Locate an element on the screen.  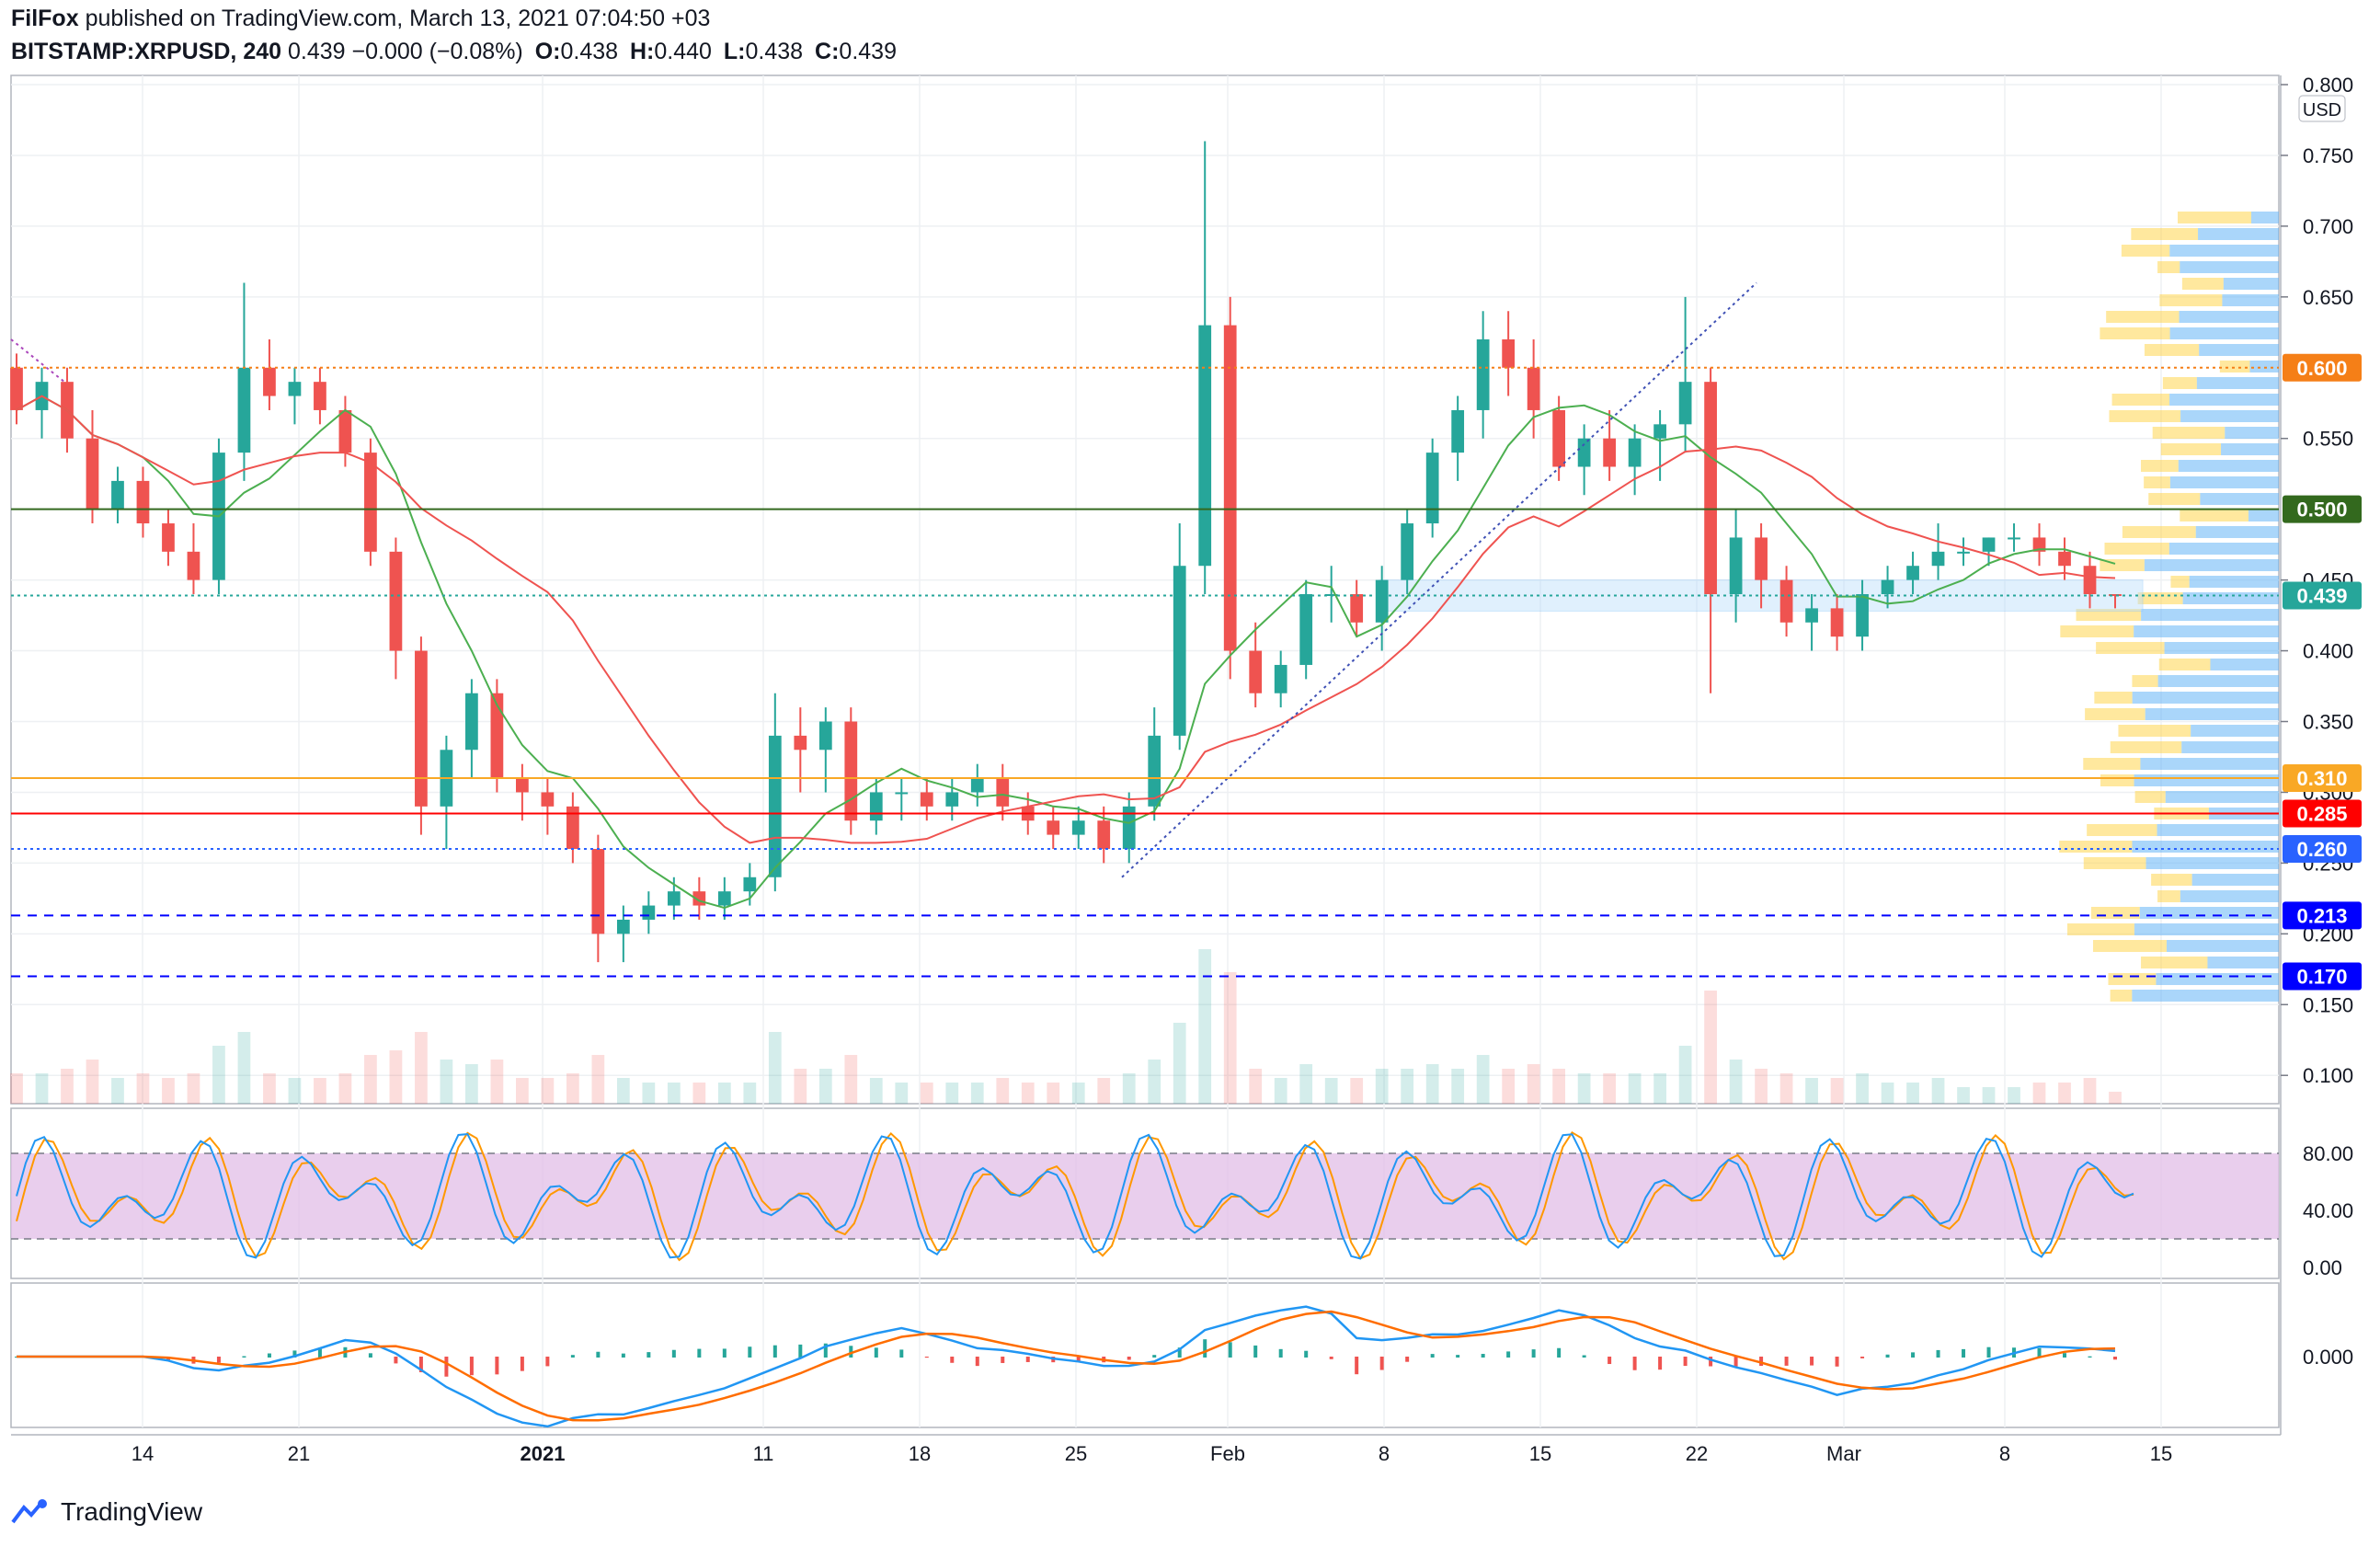
y-tick-label: 0.800 is located at coordinates (2328, 85).